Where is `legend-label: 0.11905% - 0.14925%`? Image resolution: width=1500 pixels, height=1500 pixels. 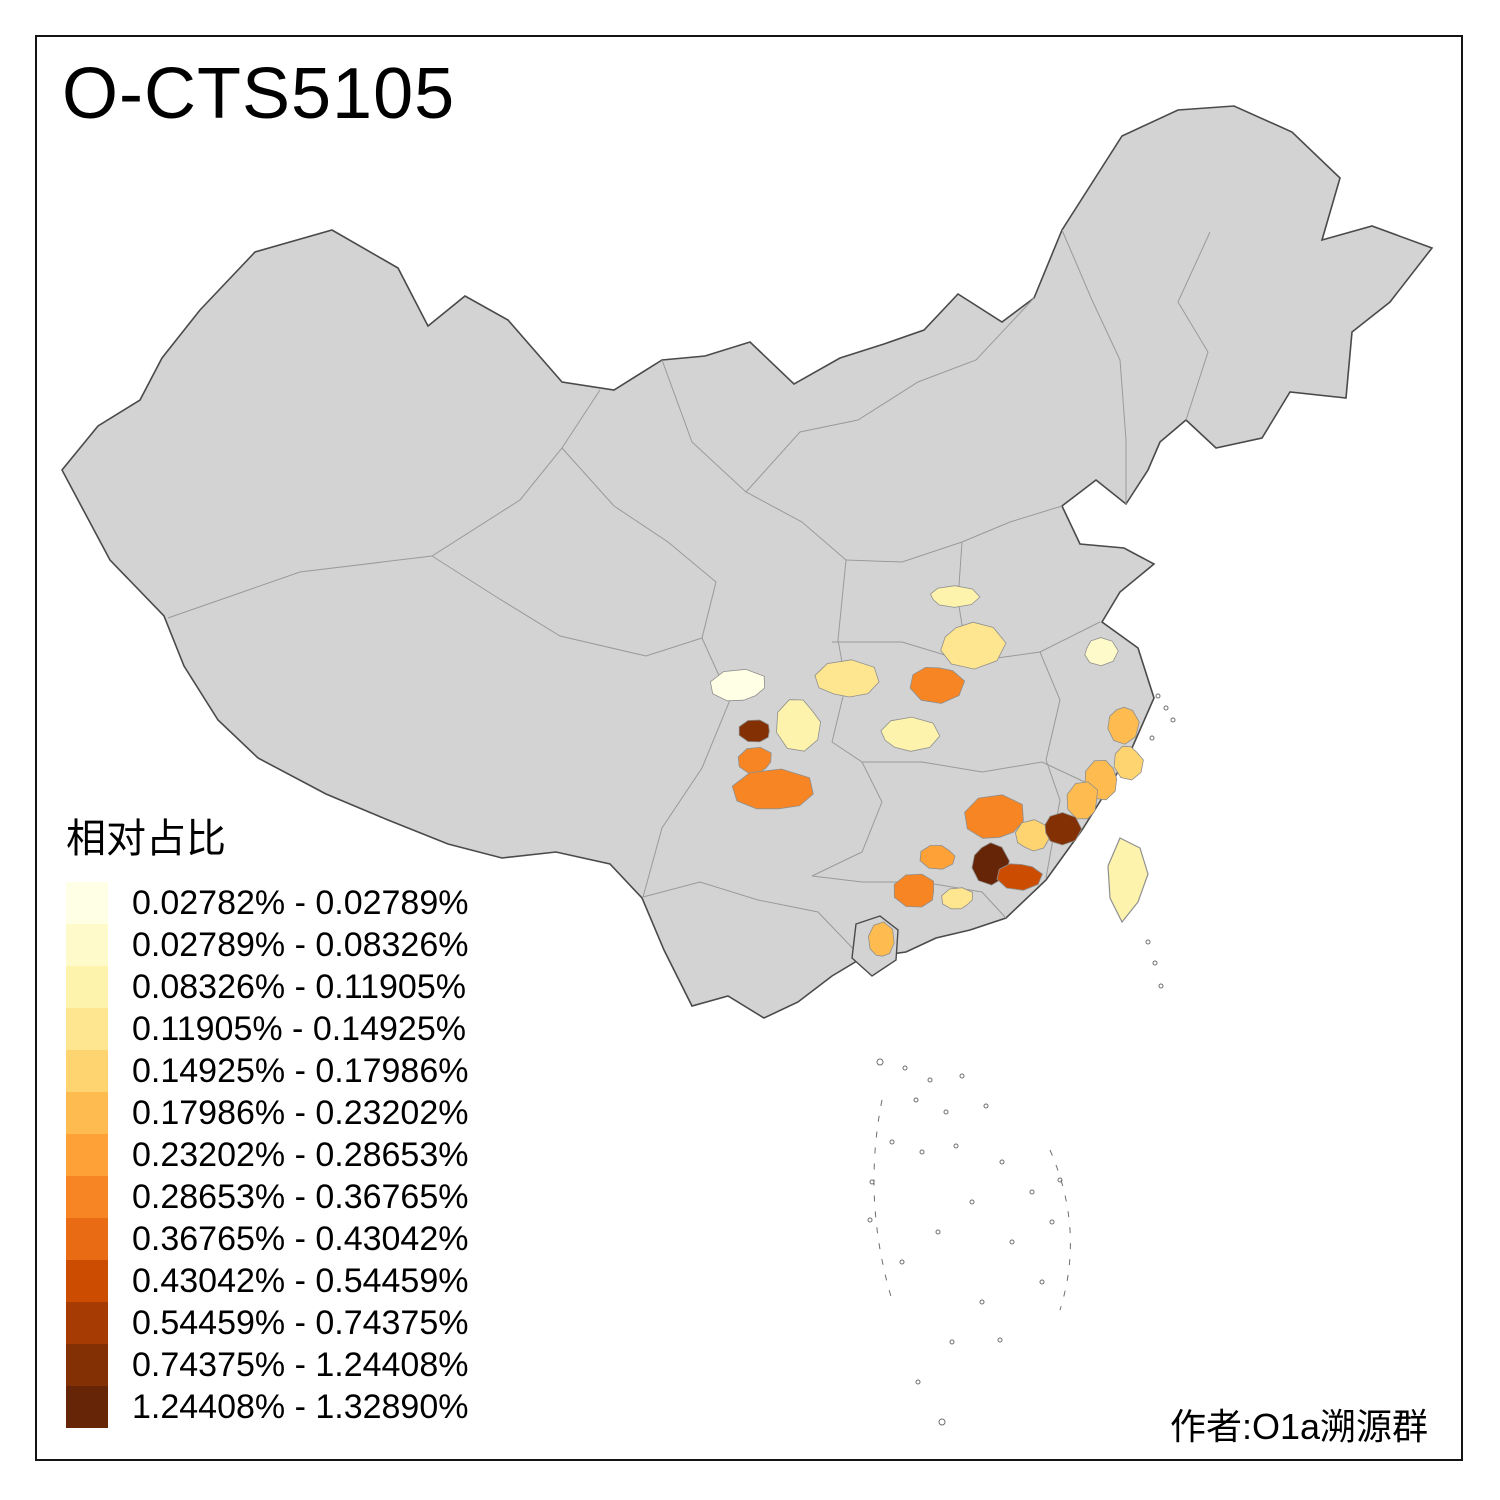 legend-label: 0.11905% - 0.14925% is located at coordinates (299, 1028).